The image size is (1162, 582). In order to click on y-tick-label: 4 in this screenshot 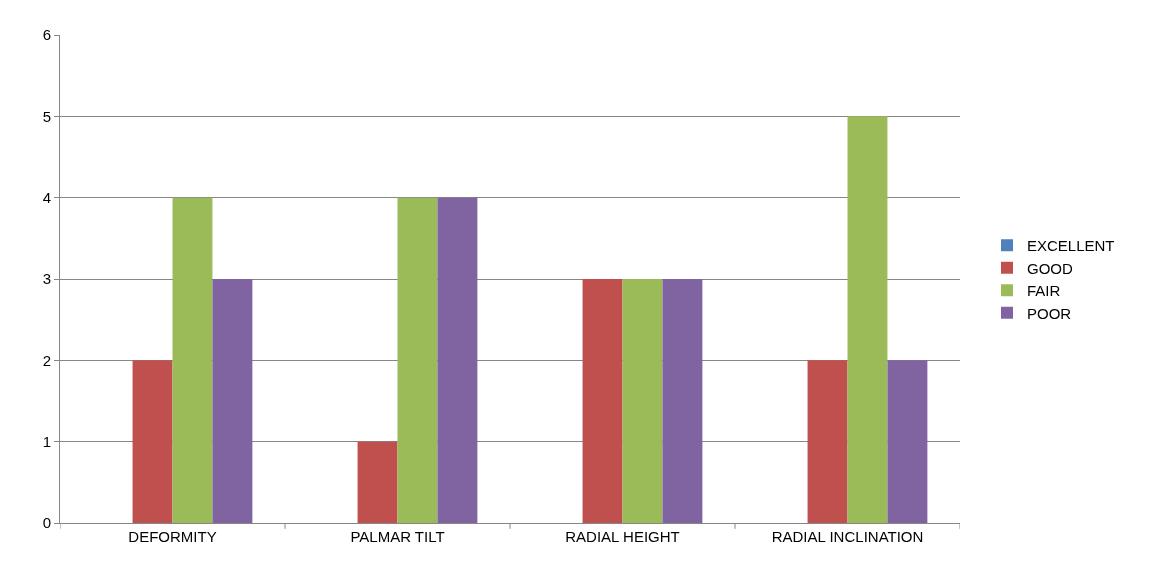, I will do `click(46, 197)`.